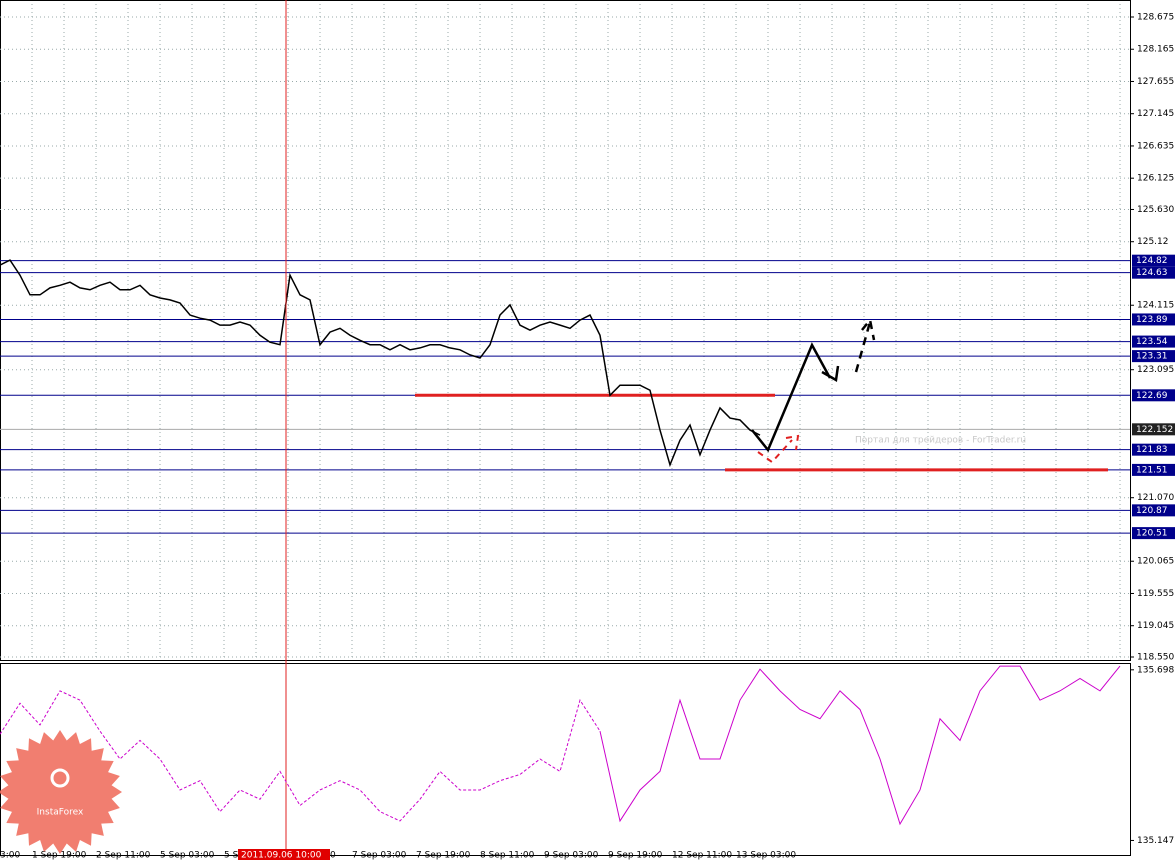 The width and height of the screenshot is (1175, 860). I want to click on y-tick-label: 127.145, so click(1155, 114).